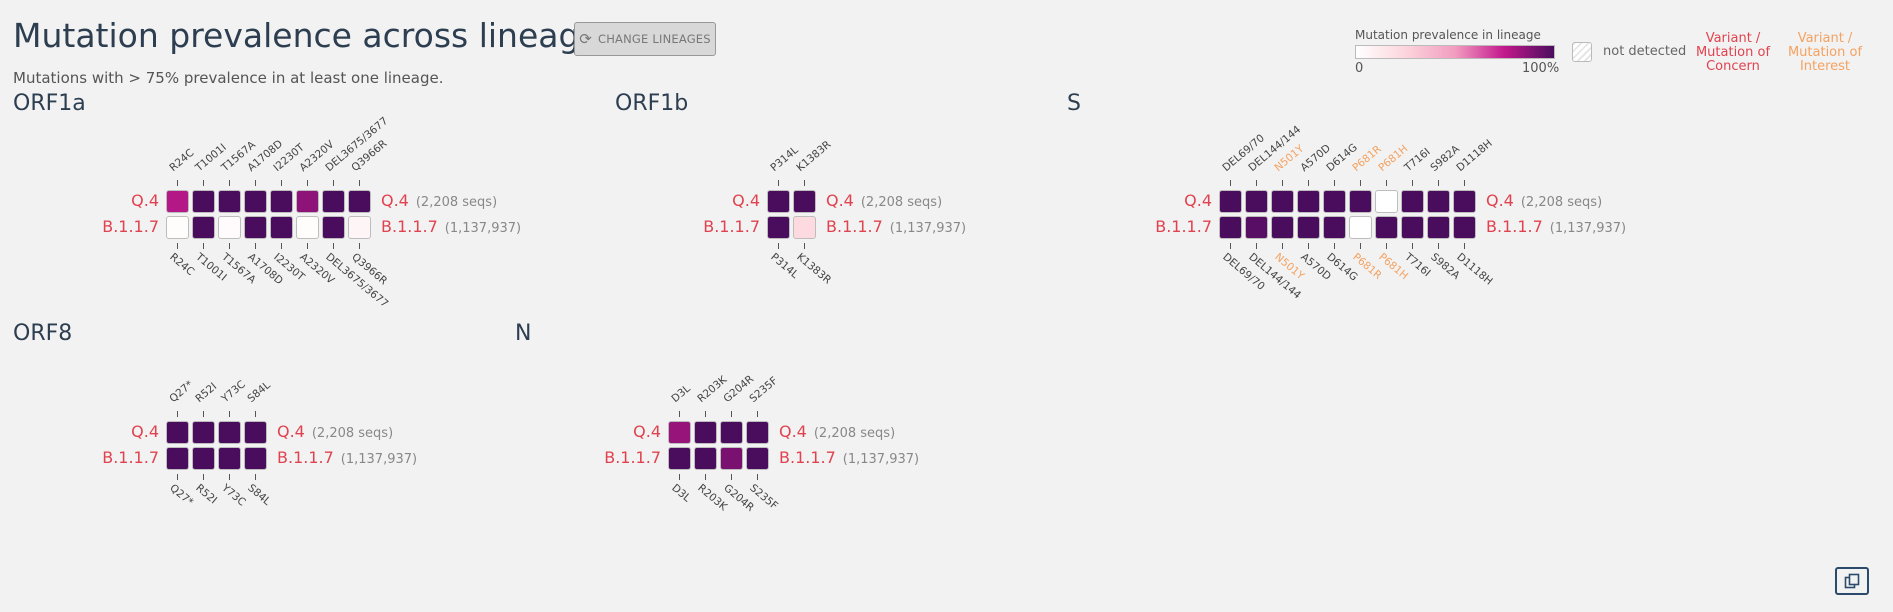  I want to click on copy-button, so click(1852, 581).